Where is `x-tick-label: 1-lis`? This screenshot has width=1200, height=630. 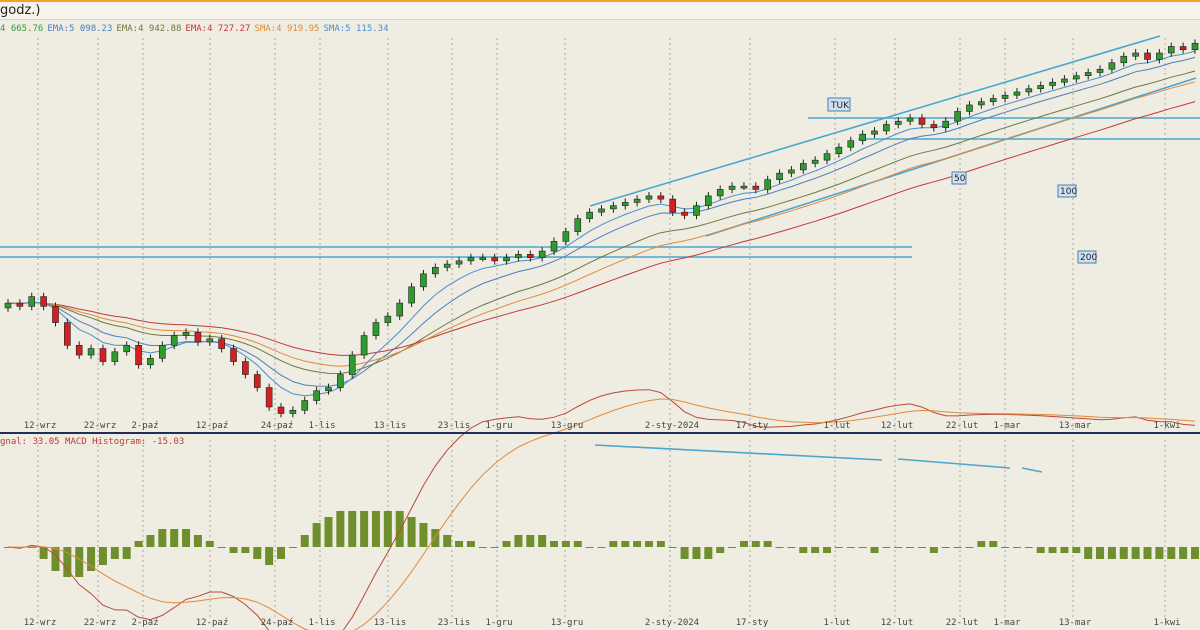 x-tick-label: 1-lis is located at coordinates (321, 426).